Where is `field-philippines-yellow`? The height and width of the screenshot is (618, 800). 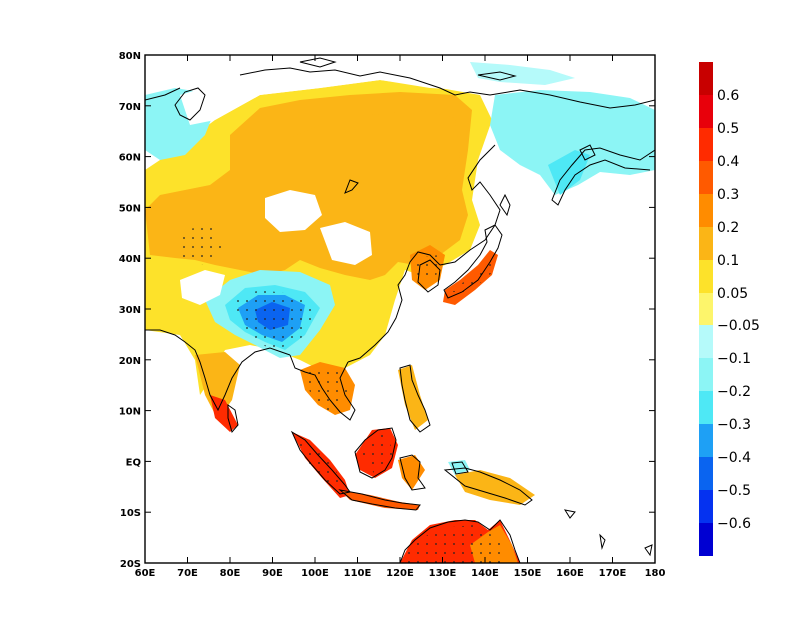
field-philippines-yellow is located at coordinates (413, 397).